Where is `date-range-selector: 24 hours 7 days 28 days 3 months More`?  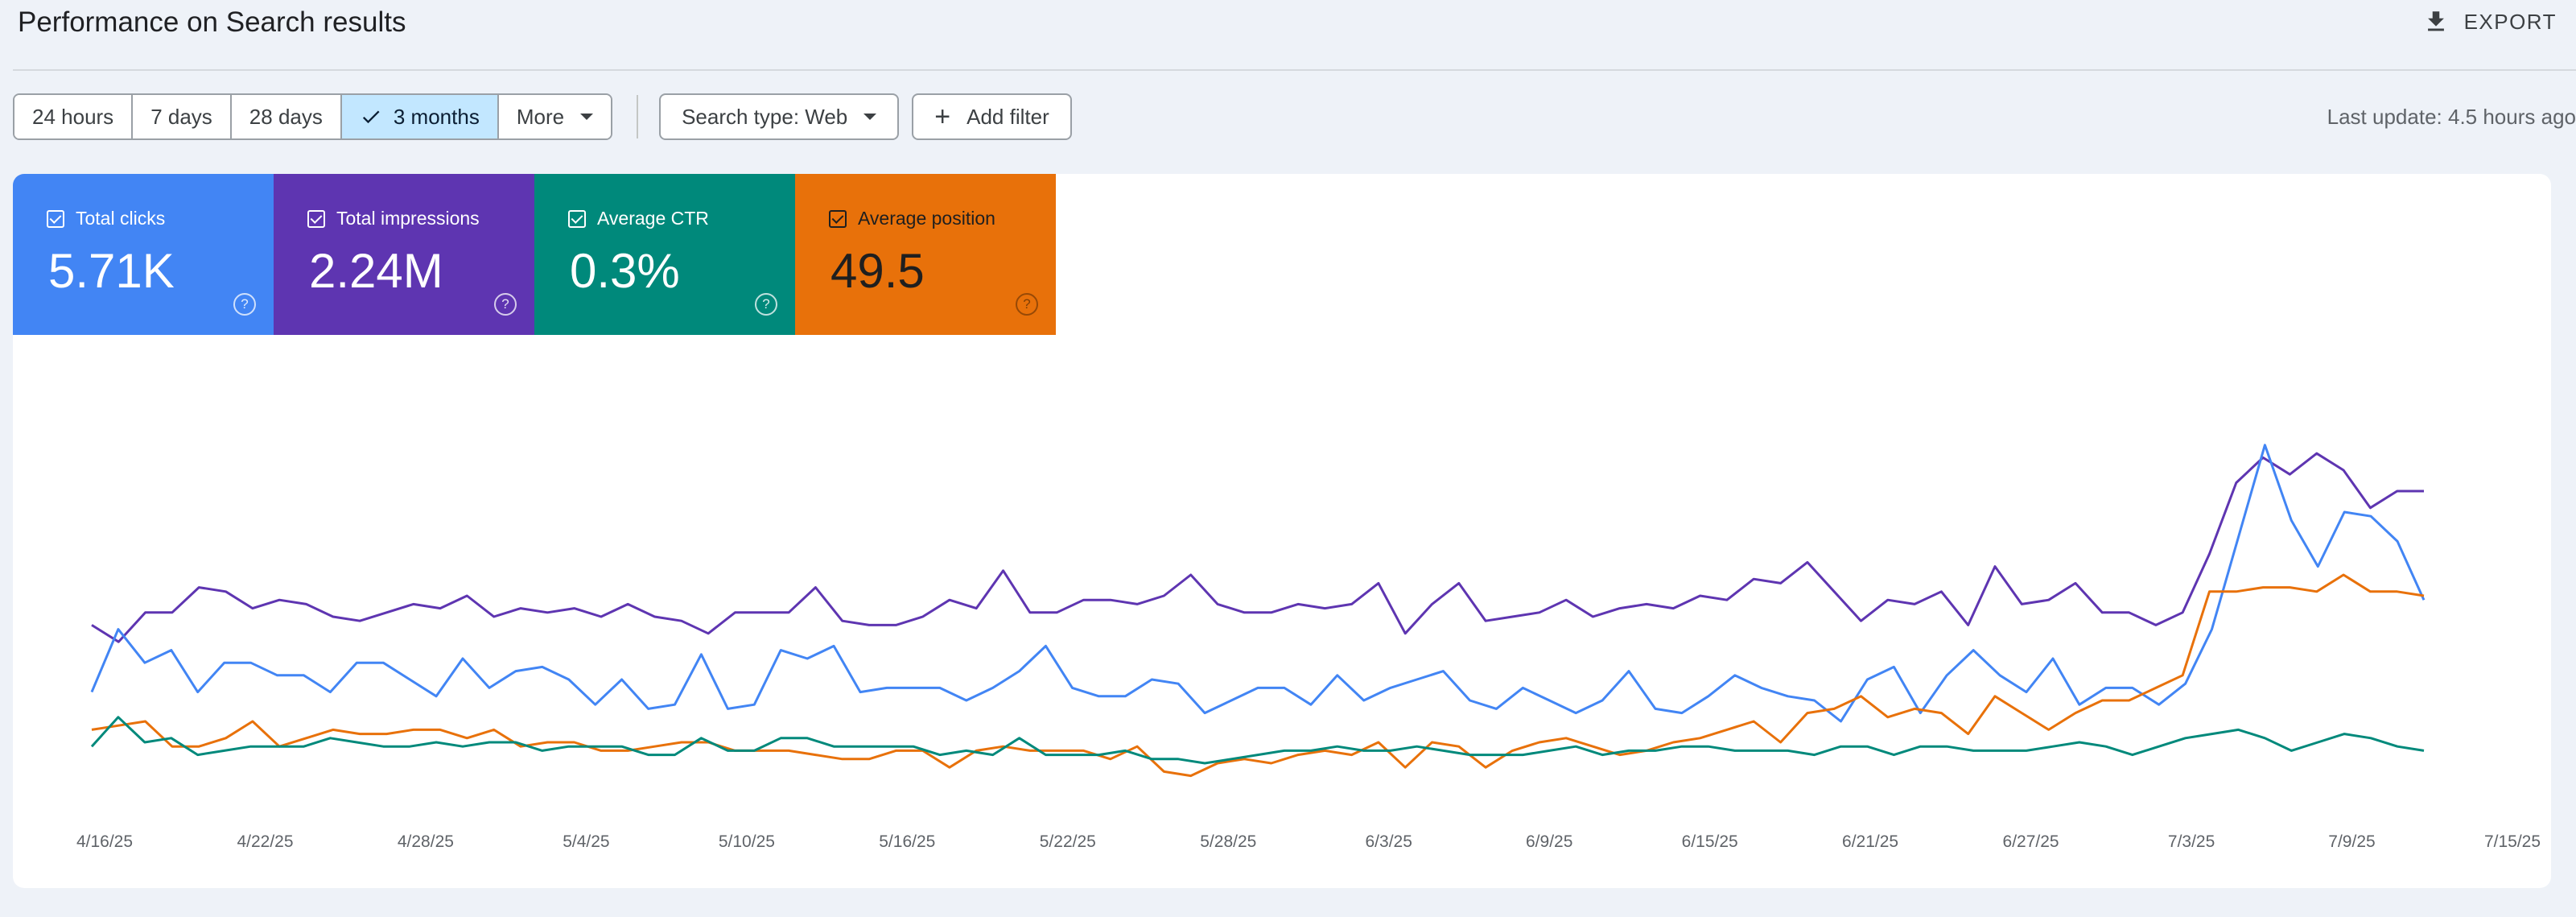
date-range-selector: 24 hours 7 days 28 days 3 months More is located at coordinates (313, 116).